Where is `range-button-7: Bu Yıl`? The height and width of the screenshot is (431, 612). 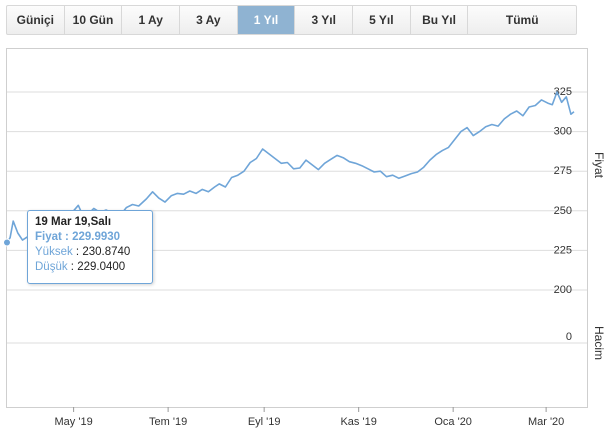
range-button-7: Bu Yıl is located at coordinates (440, 20).